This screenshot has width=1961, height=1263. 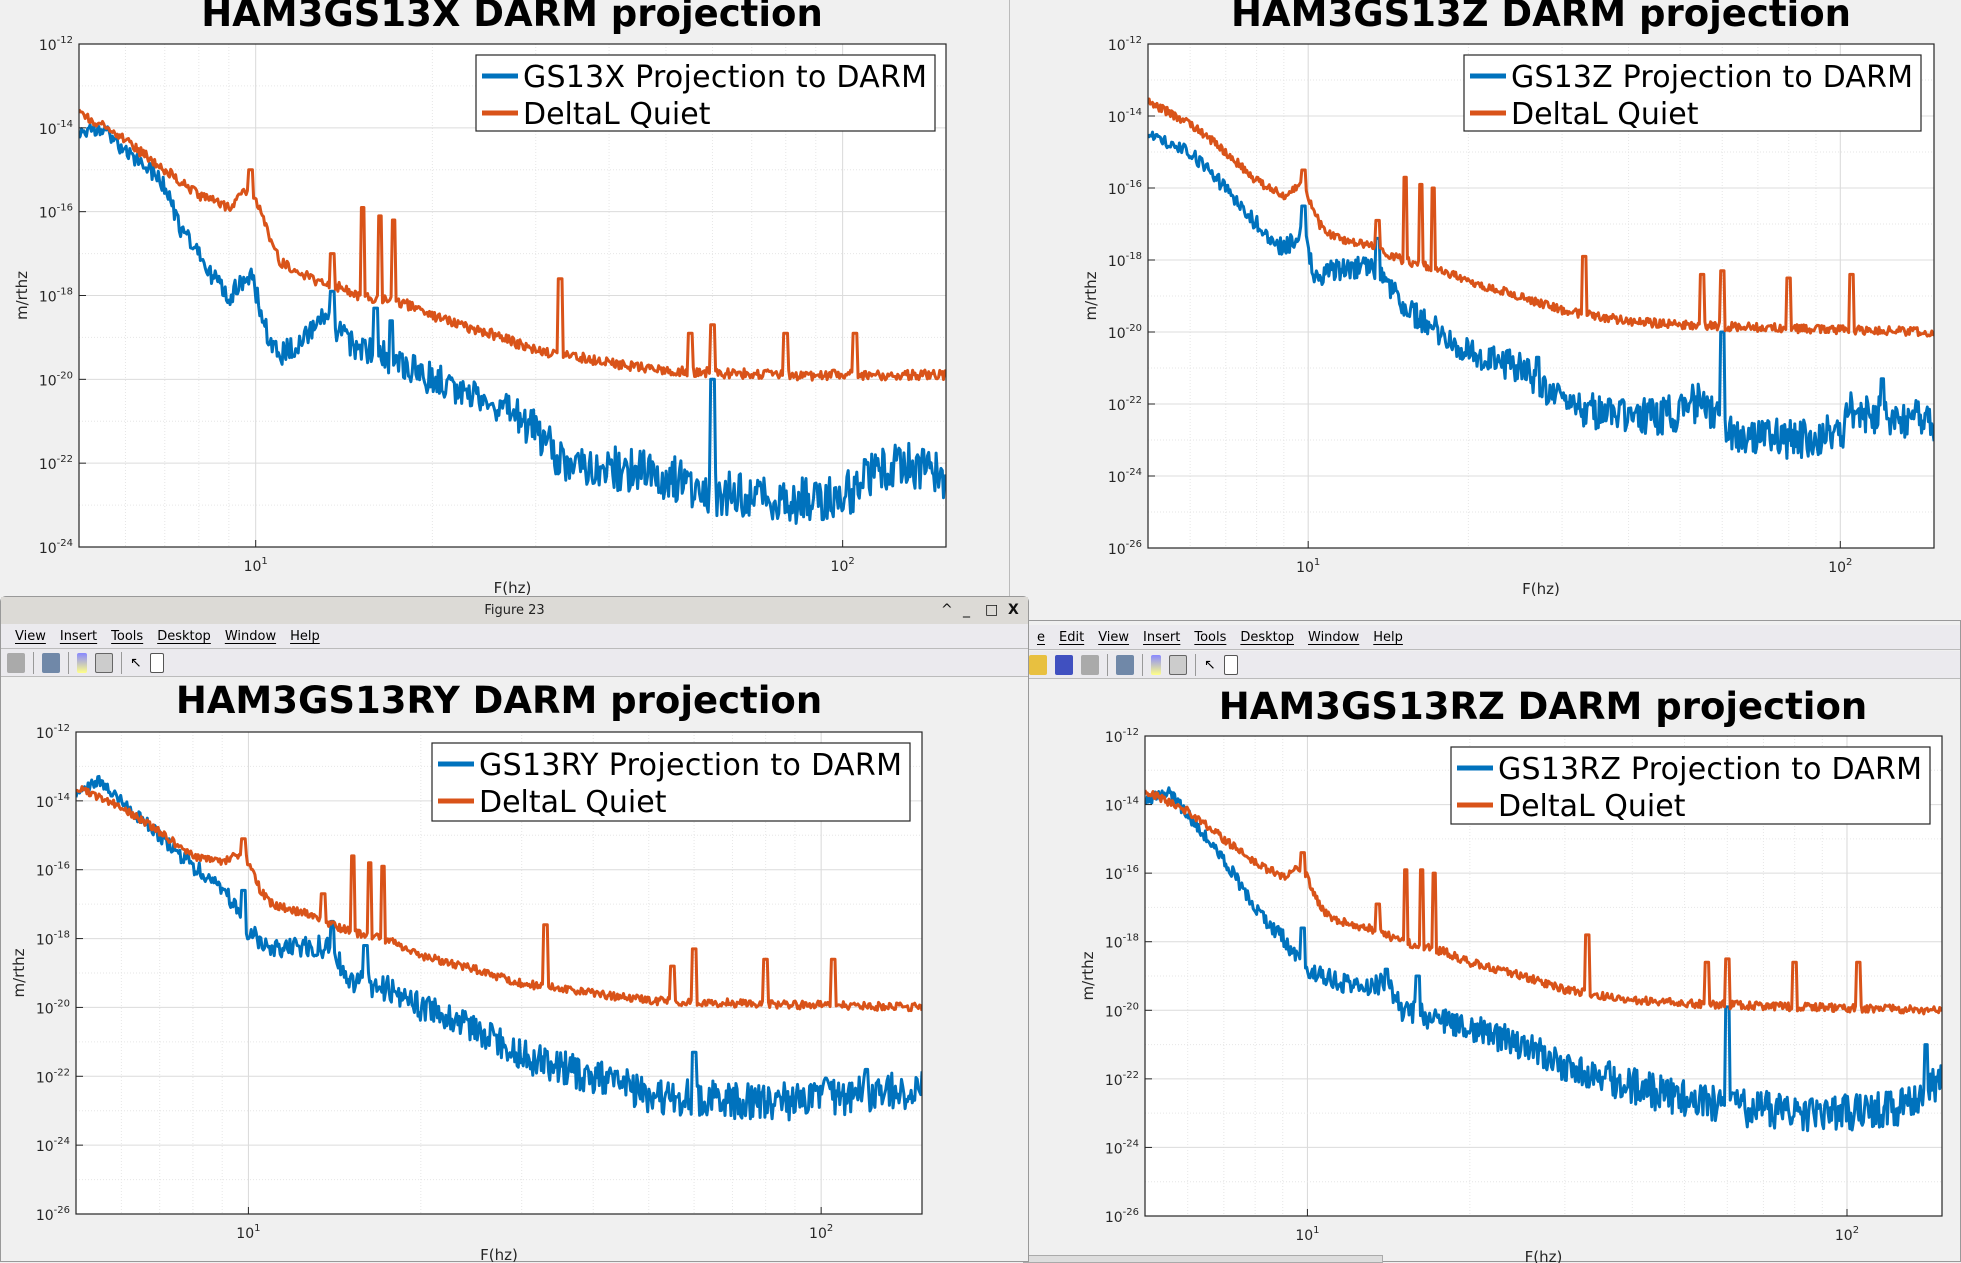 I want to click on y-tick-label: 10-24, so click(x=1125, y=476).